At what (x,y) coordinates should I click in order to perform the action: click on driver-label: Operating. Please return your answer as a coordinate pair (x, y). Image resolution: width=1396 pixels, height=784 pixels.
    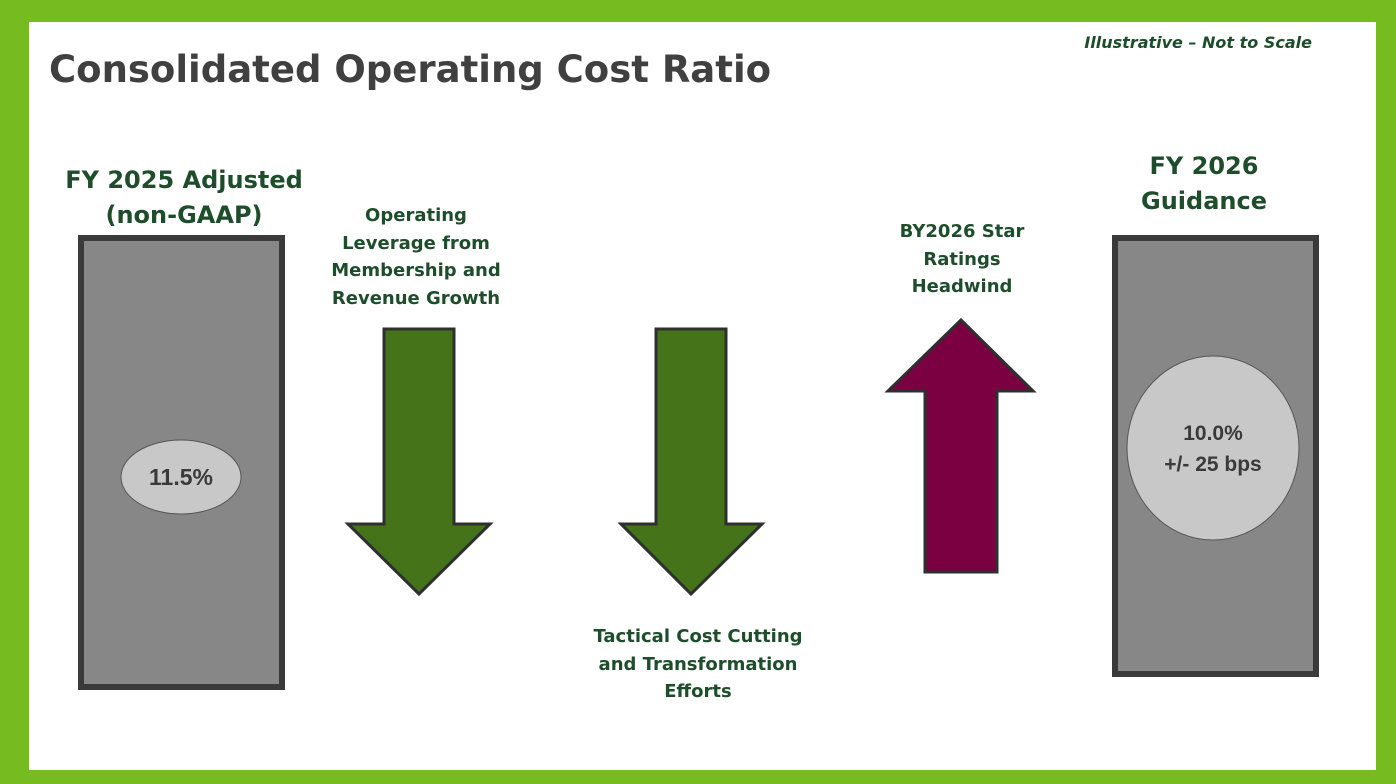
    Looking at the image, I should click on (416, 215).